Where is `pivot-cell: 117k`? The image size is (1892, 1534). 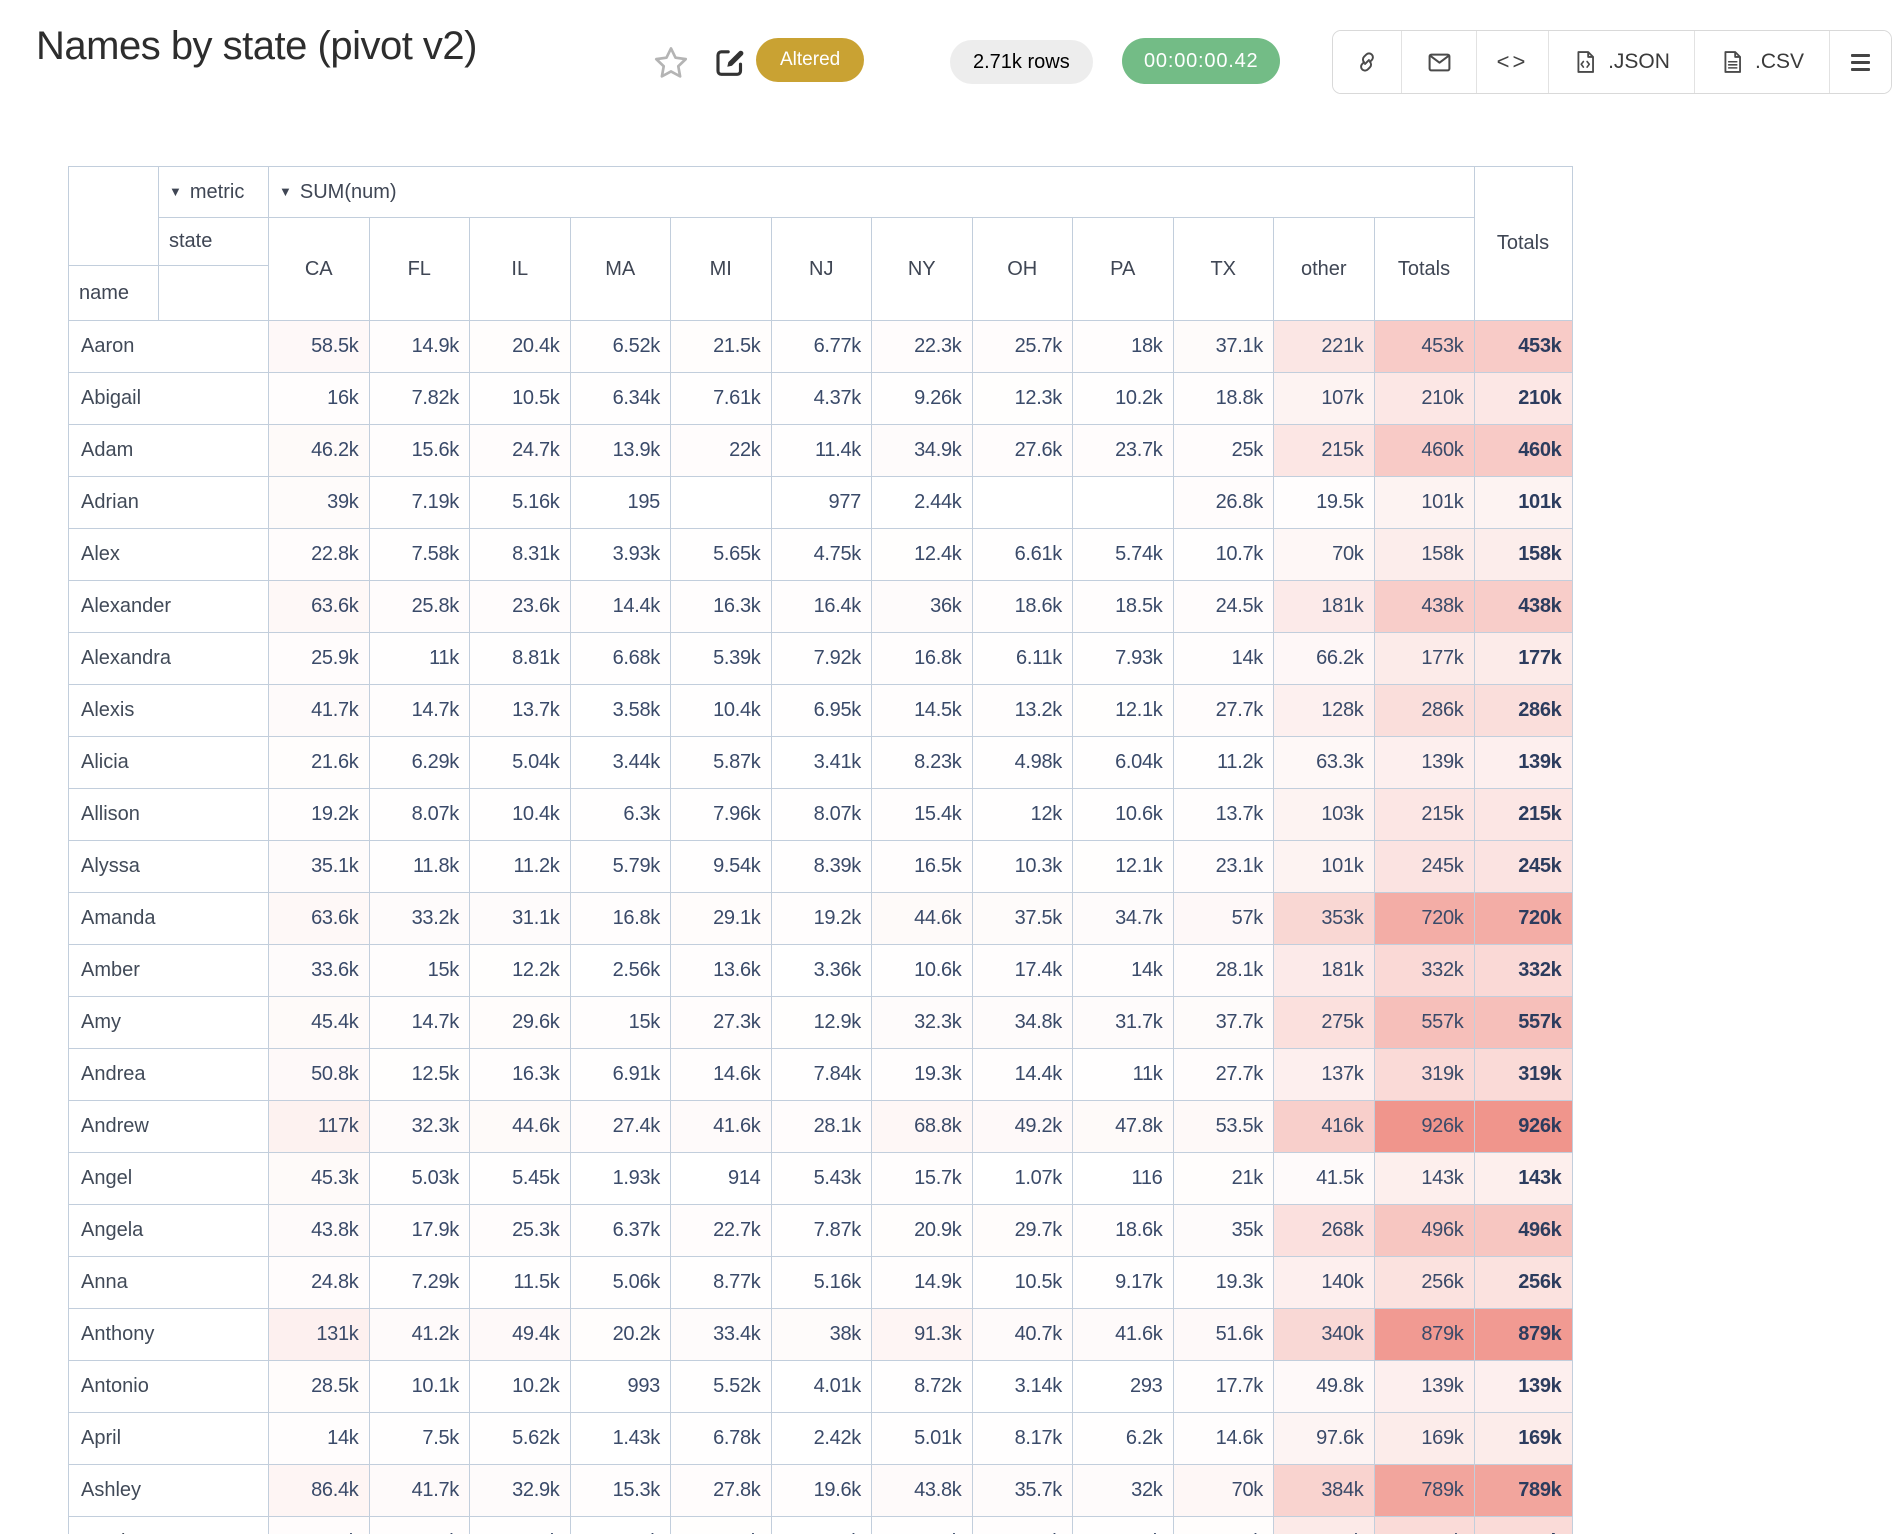 pivot-cell: 117k is located at coordinates (319, 1126).